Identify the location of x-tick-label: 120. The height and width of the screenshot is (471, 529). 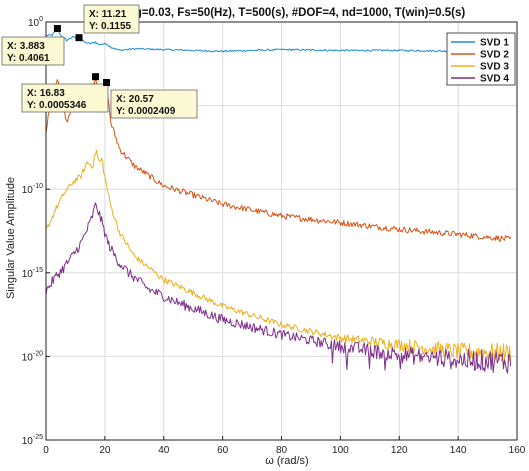
(399, 450).